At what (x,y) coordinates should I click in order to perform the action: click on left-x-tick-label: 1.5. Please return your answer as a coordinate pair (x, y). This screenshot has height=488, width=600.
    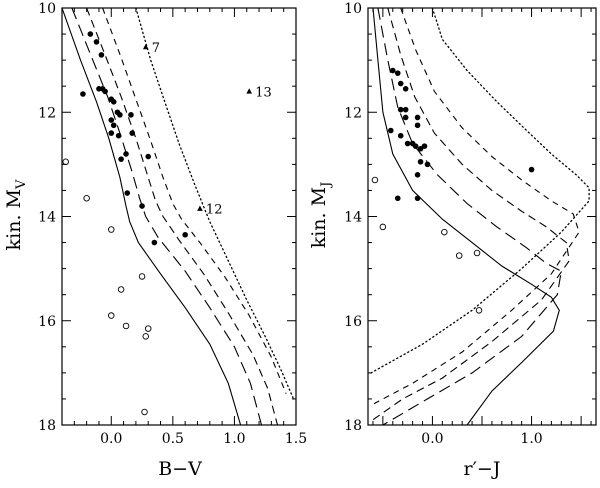
    Looking at the image, I should click on (296, 439).